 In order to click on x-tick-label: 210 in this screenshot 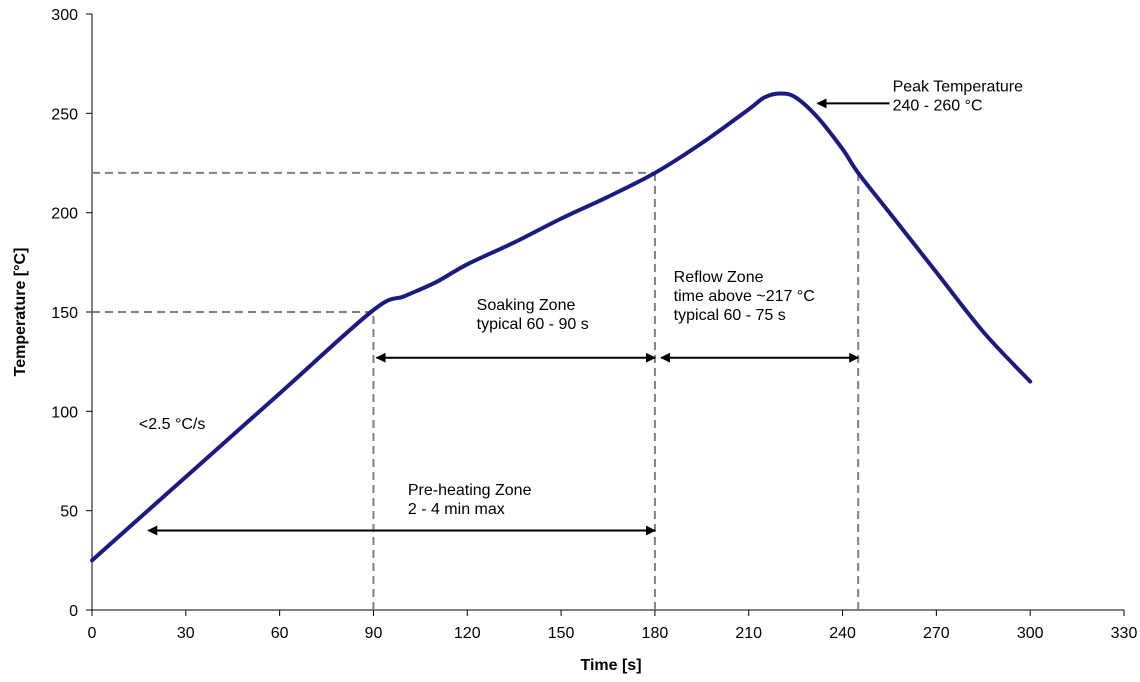, I will do `click(748, 633)`.